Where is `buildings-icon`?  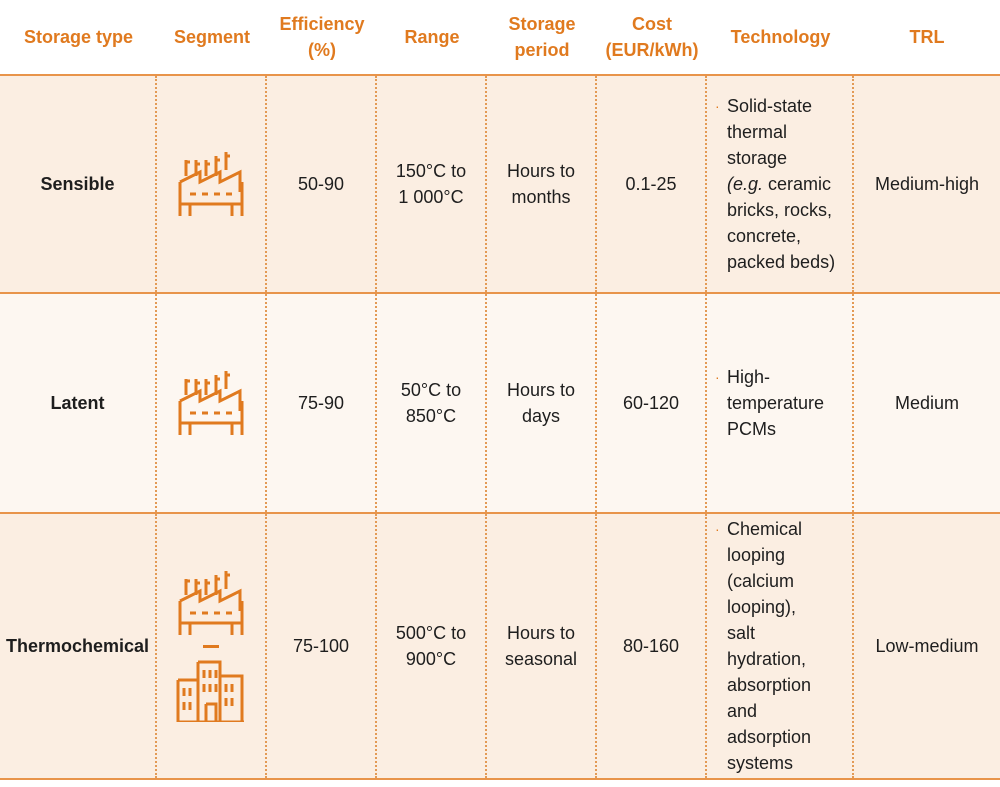
buildings-icon is located at coordinates (211, 691).